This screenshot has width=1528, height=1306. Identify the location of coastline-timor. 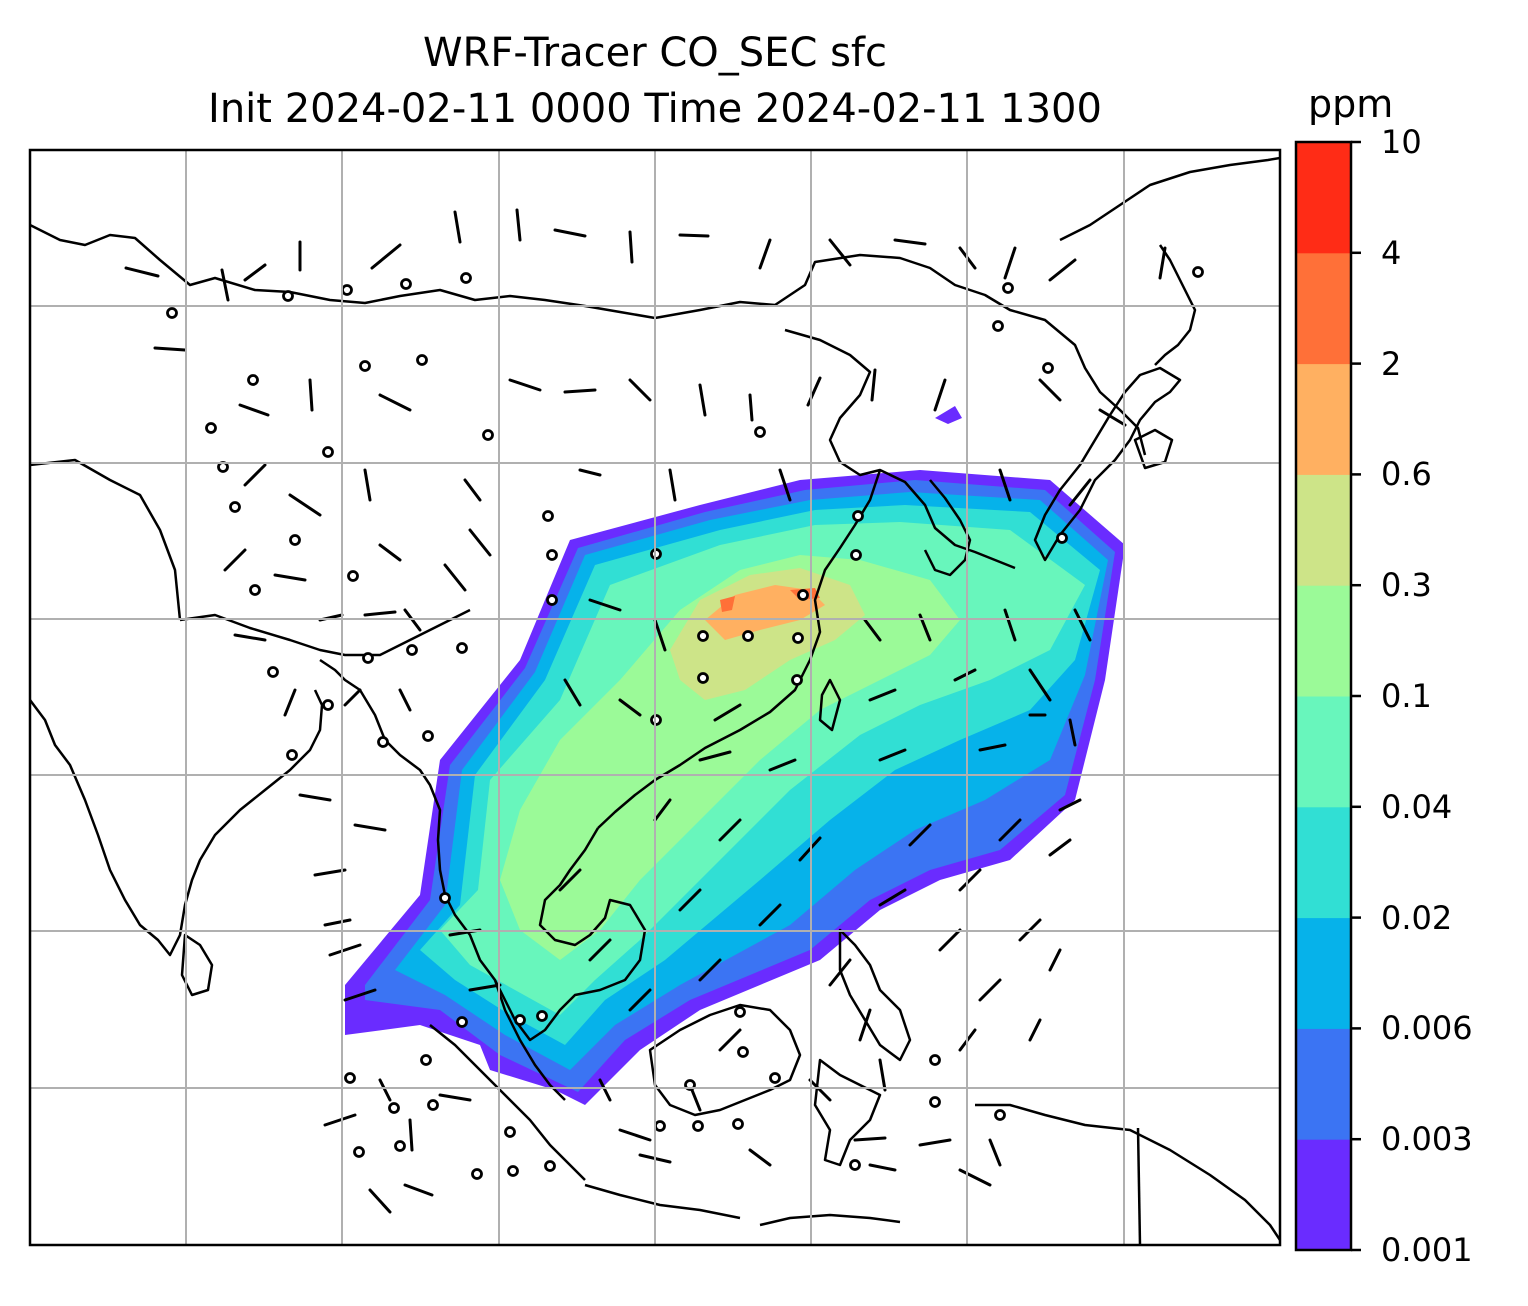
(830, 1220).